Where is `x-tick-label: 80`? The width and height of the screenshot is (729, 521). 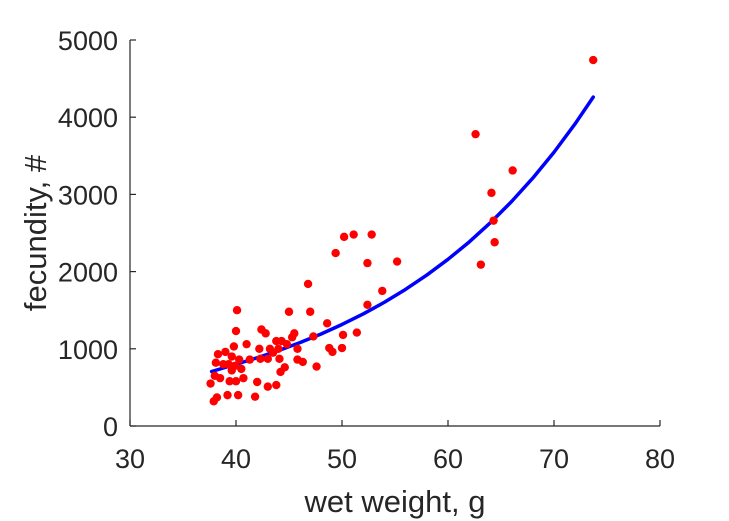 x-tick-label: 80 is located at coordinates (660, 459).